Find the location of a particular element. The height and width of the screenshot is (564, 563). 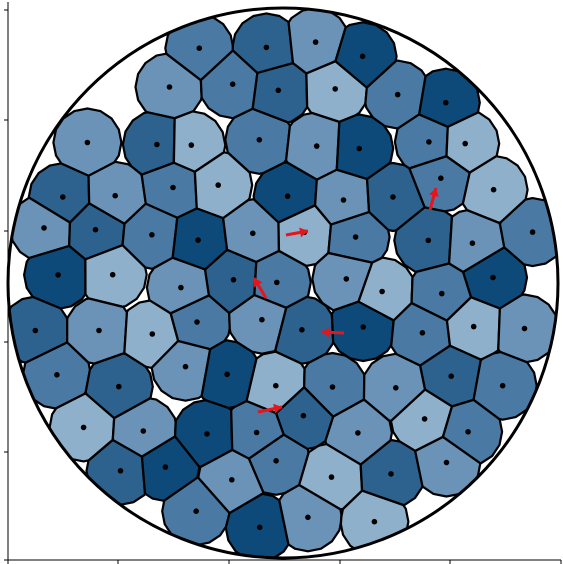

velocity-arrows-layer is located at coordinates (345, 300).